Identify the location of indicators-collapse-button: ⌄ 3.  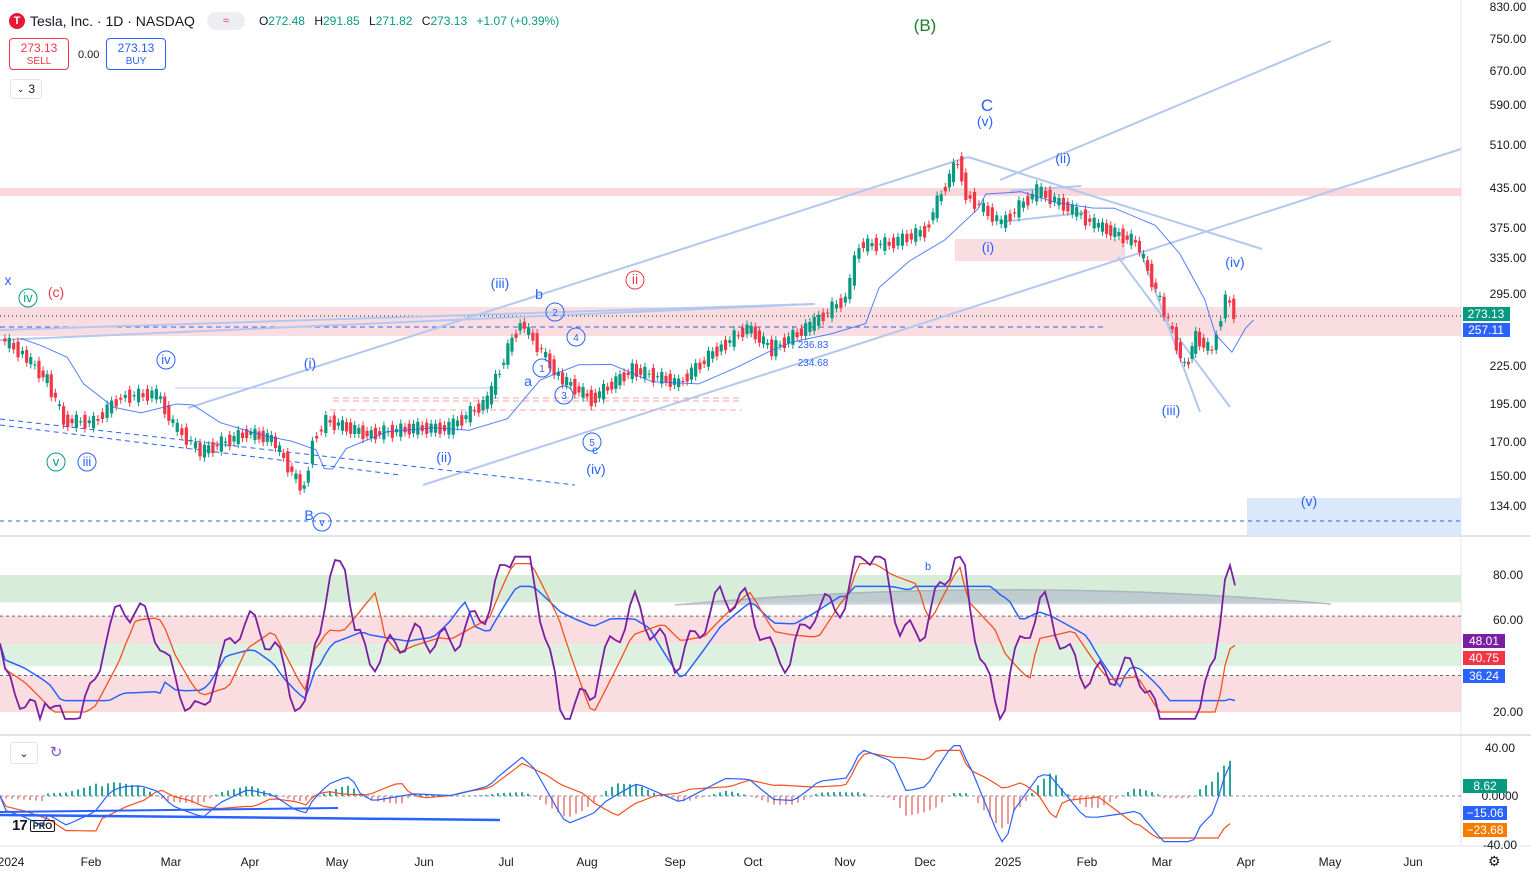
(26, 89).